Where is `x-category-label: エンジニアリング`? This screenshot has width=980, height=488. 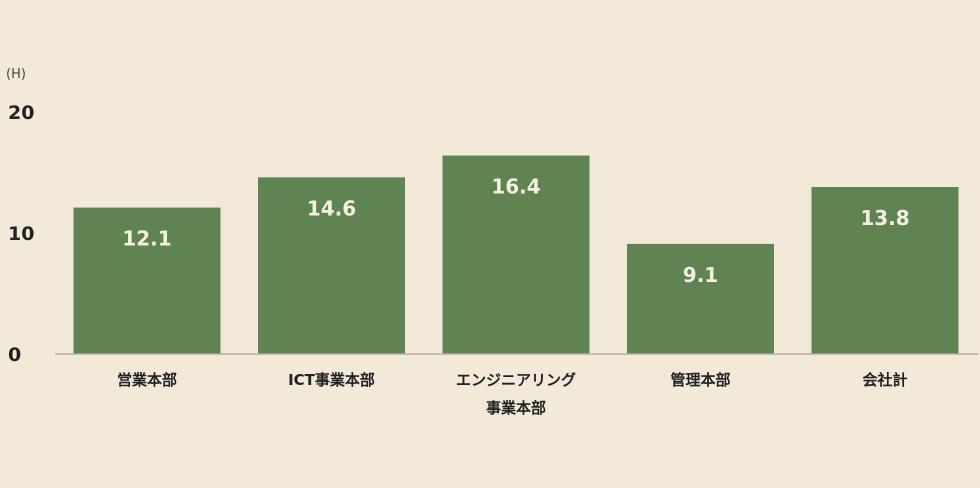 x-category-label: エンジニアリング is located at coordinates (516, 380).